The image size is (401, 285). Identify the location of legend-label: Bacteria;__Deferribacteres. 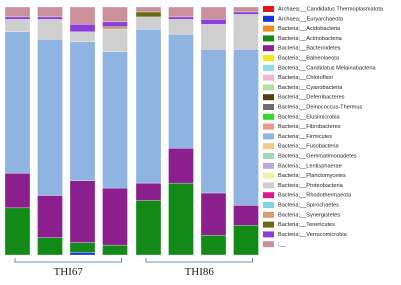
(311, 98).